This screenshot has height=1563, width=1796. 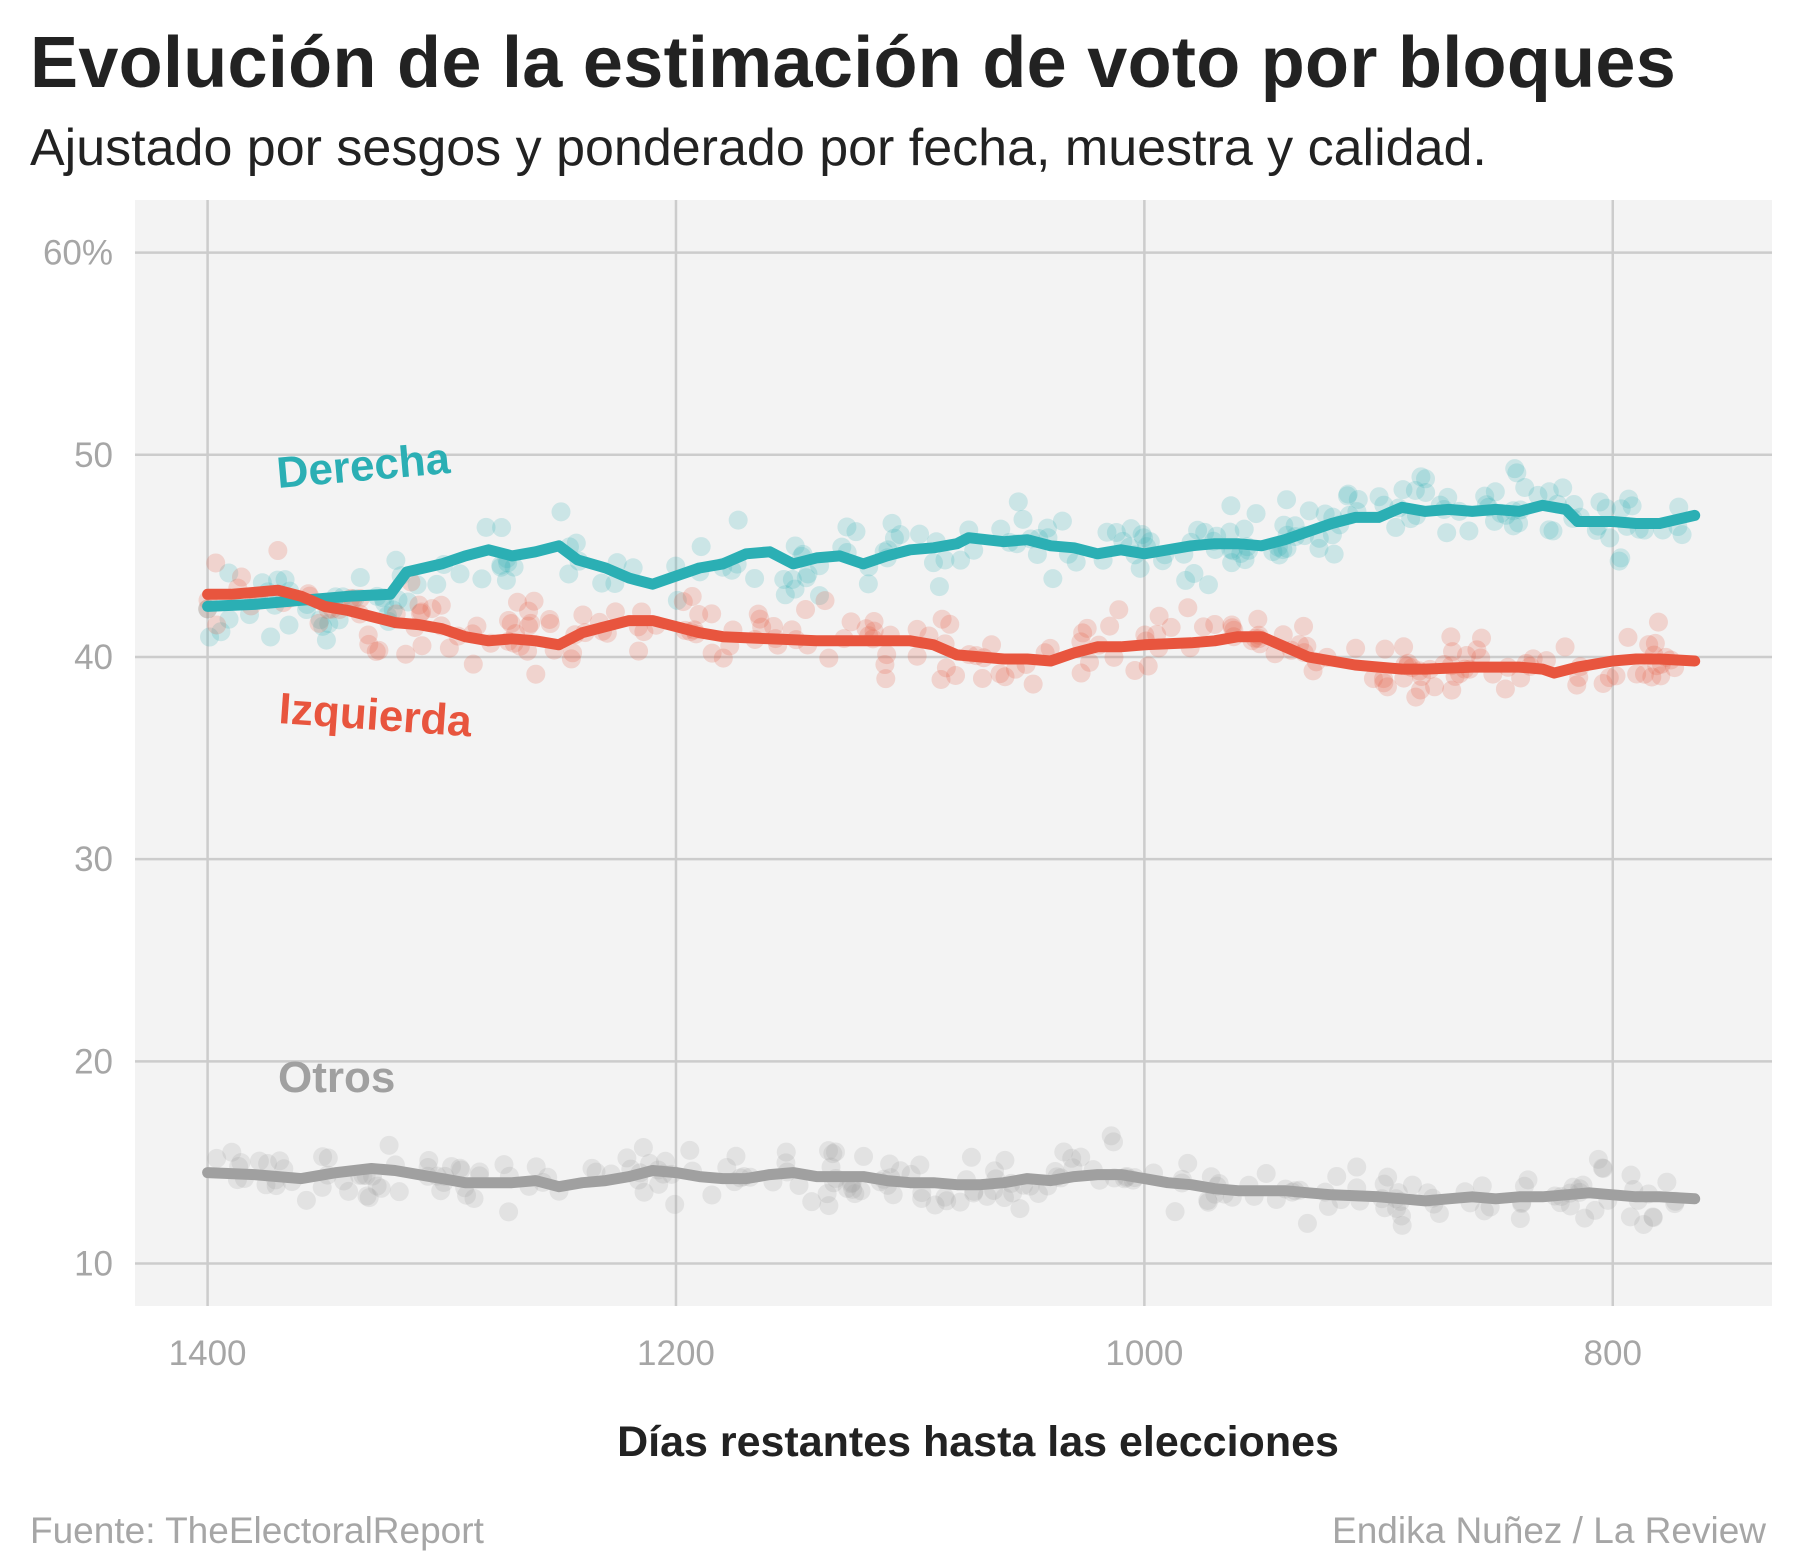 I want to click on y-tick-label: 10, so click(x=93, y=1264).